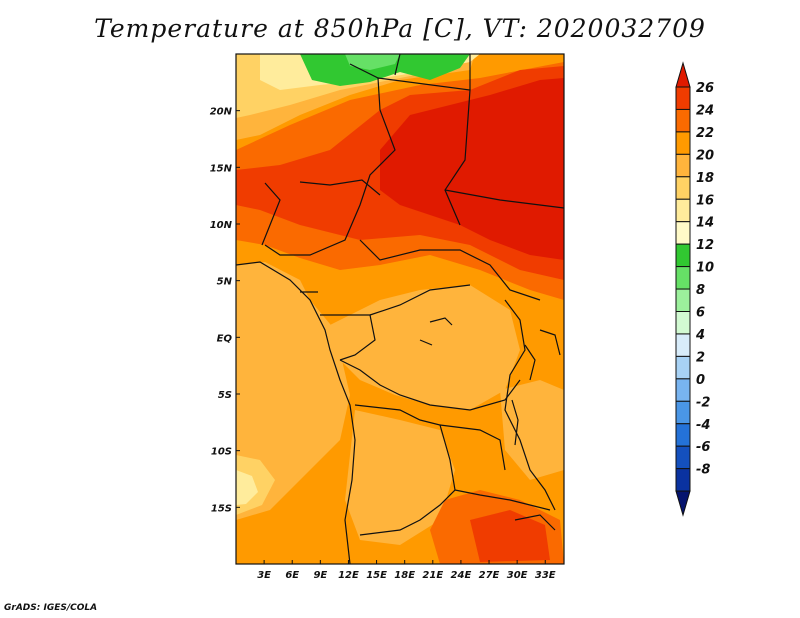  Describe the element at coordinates (545, 575) in the screenshot. I see `x-tick-label: 33E` at that location.